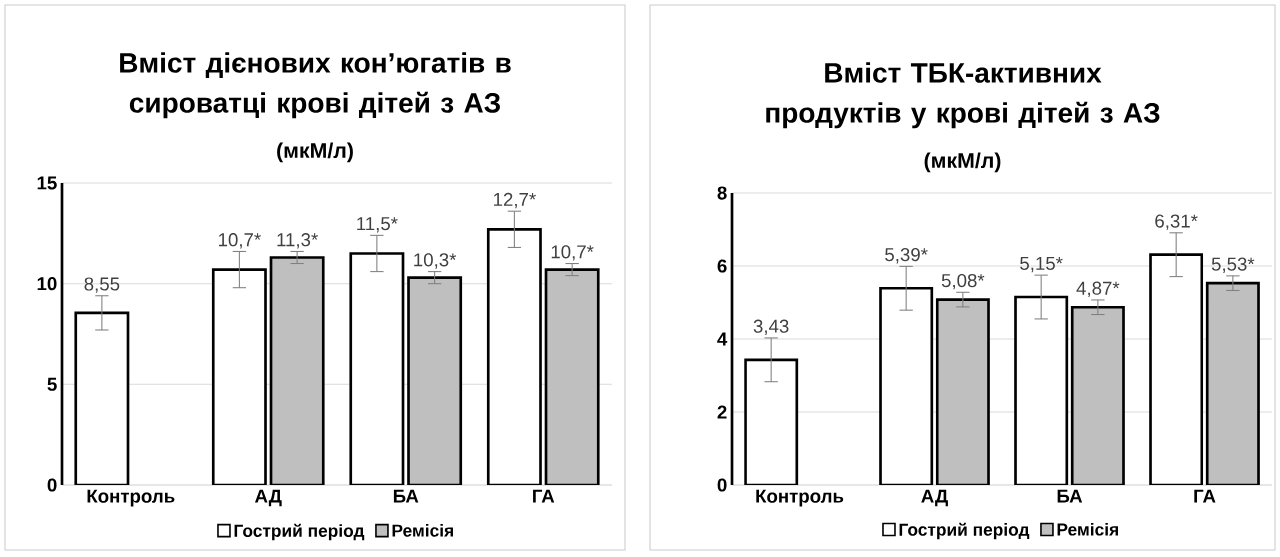 Image resolution: width=1280 pixels, height=557 pixels. Describe the element at coordinates (771, 327) in the screenshot. I see `data-label: 3,43` at that location.